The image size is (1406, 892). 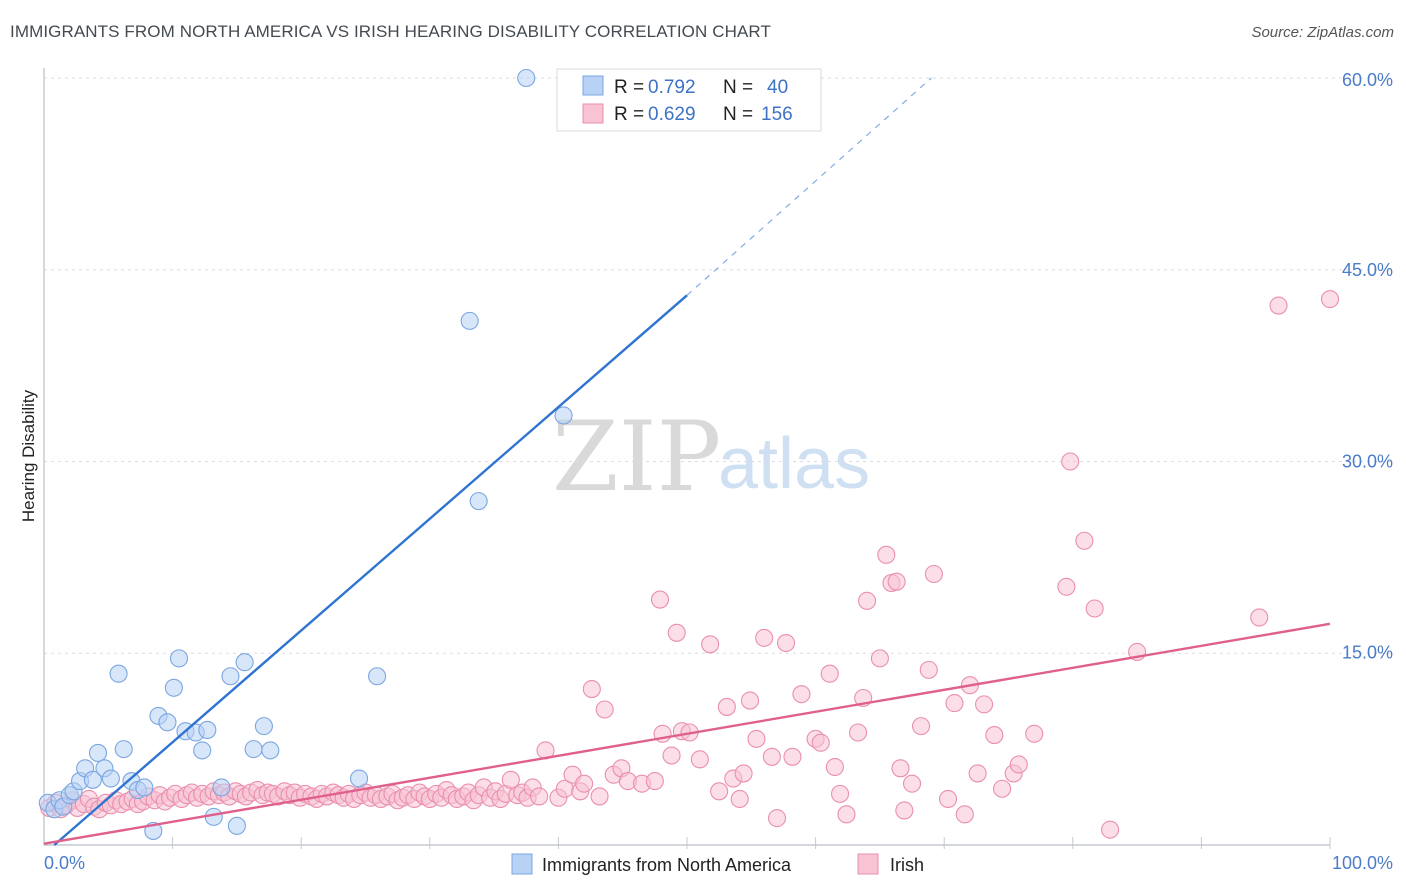 I want to click on x-minor-ticks, so click(x=751, y=843).